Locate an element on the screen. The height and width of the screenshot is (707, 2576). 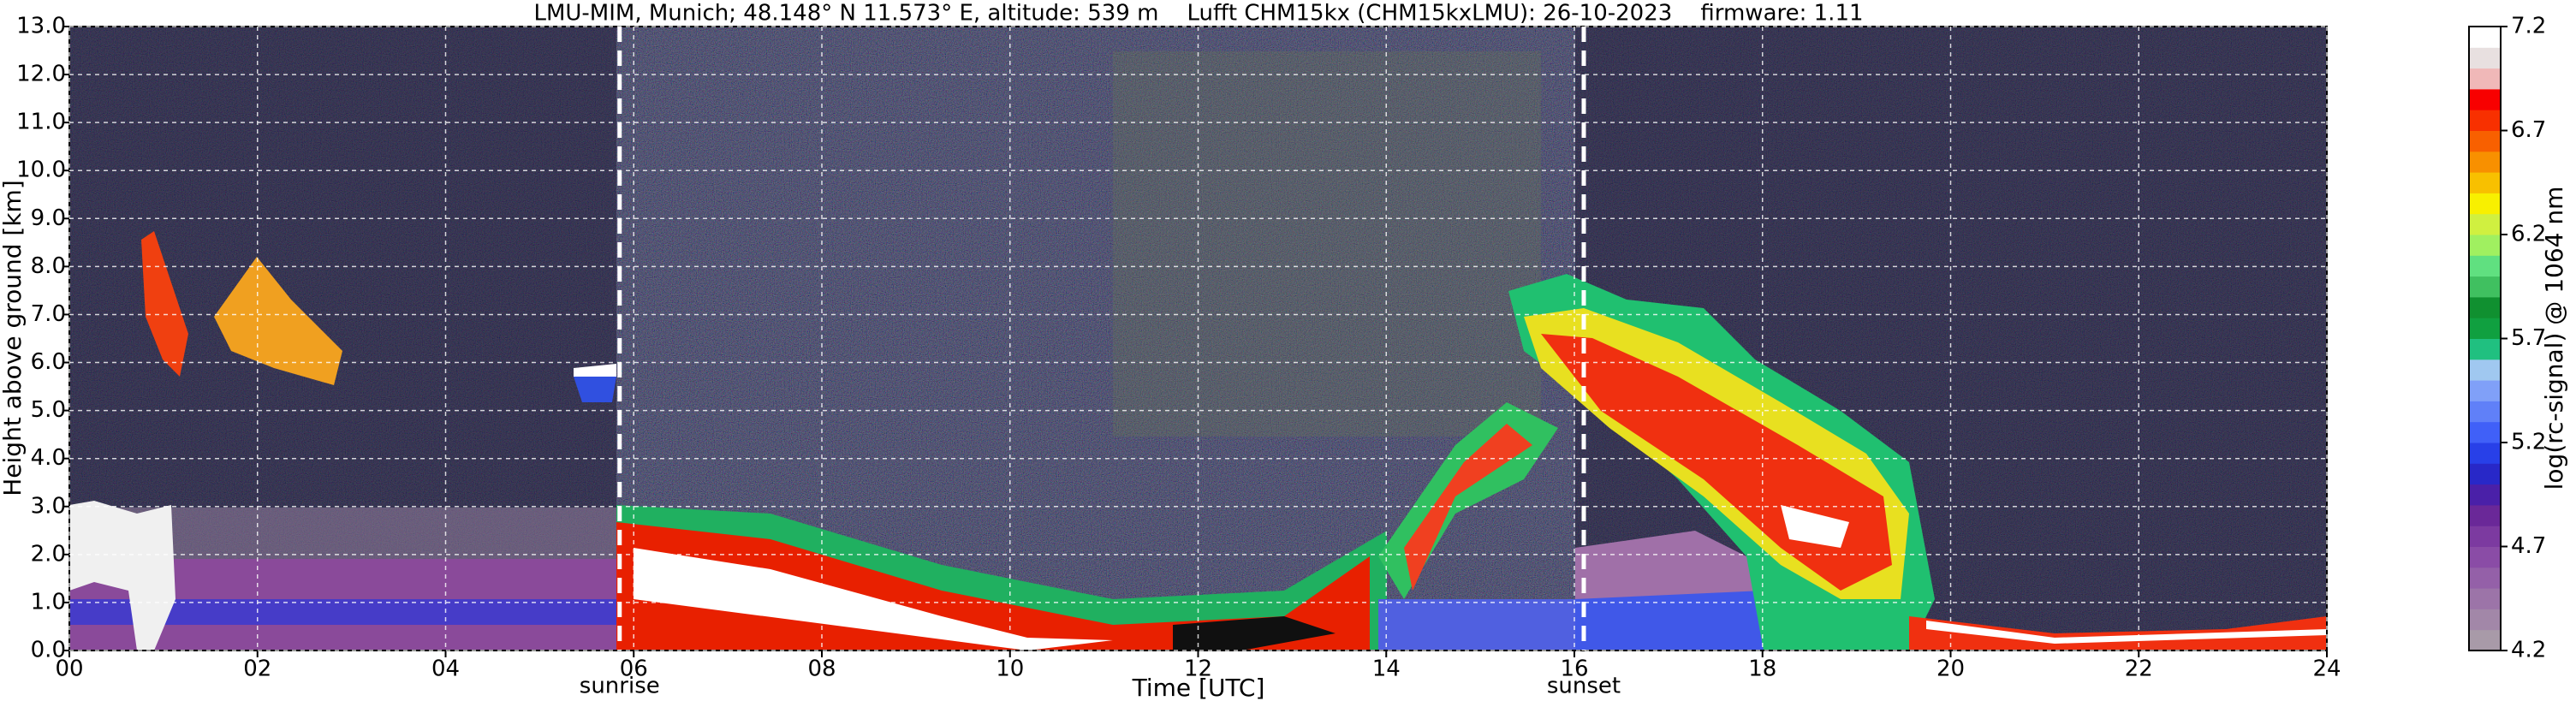
colorbar-tick-label: 6.7 is located at coordinates (2529, 130).